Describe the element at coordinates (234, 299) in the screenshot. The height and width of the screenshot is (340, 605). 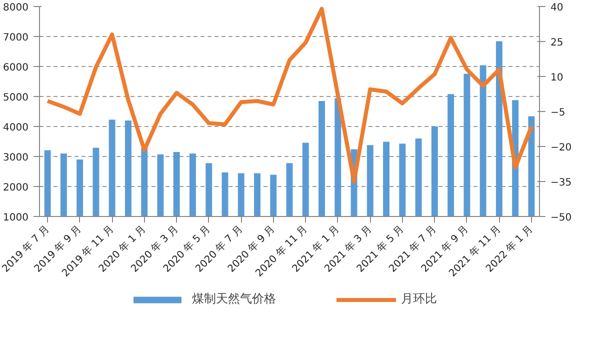
I see `legend-label: 煤制天然气价格` at that location.